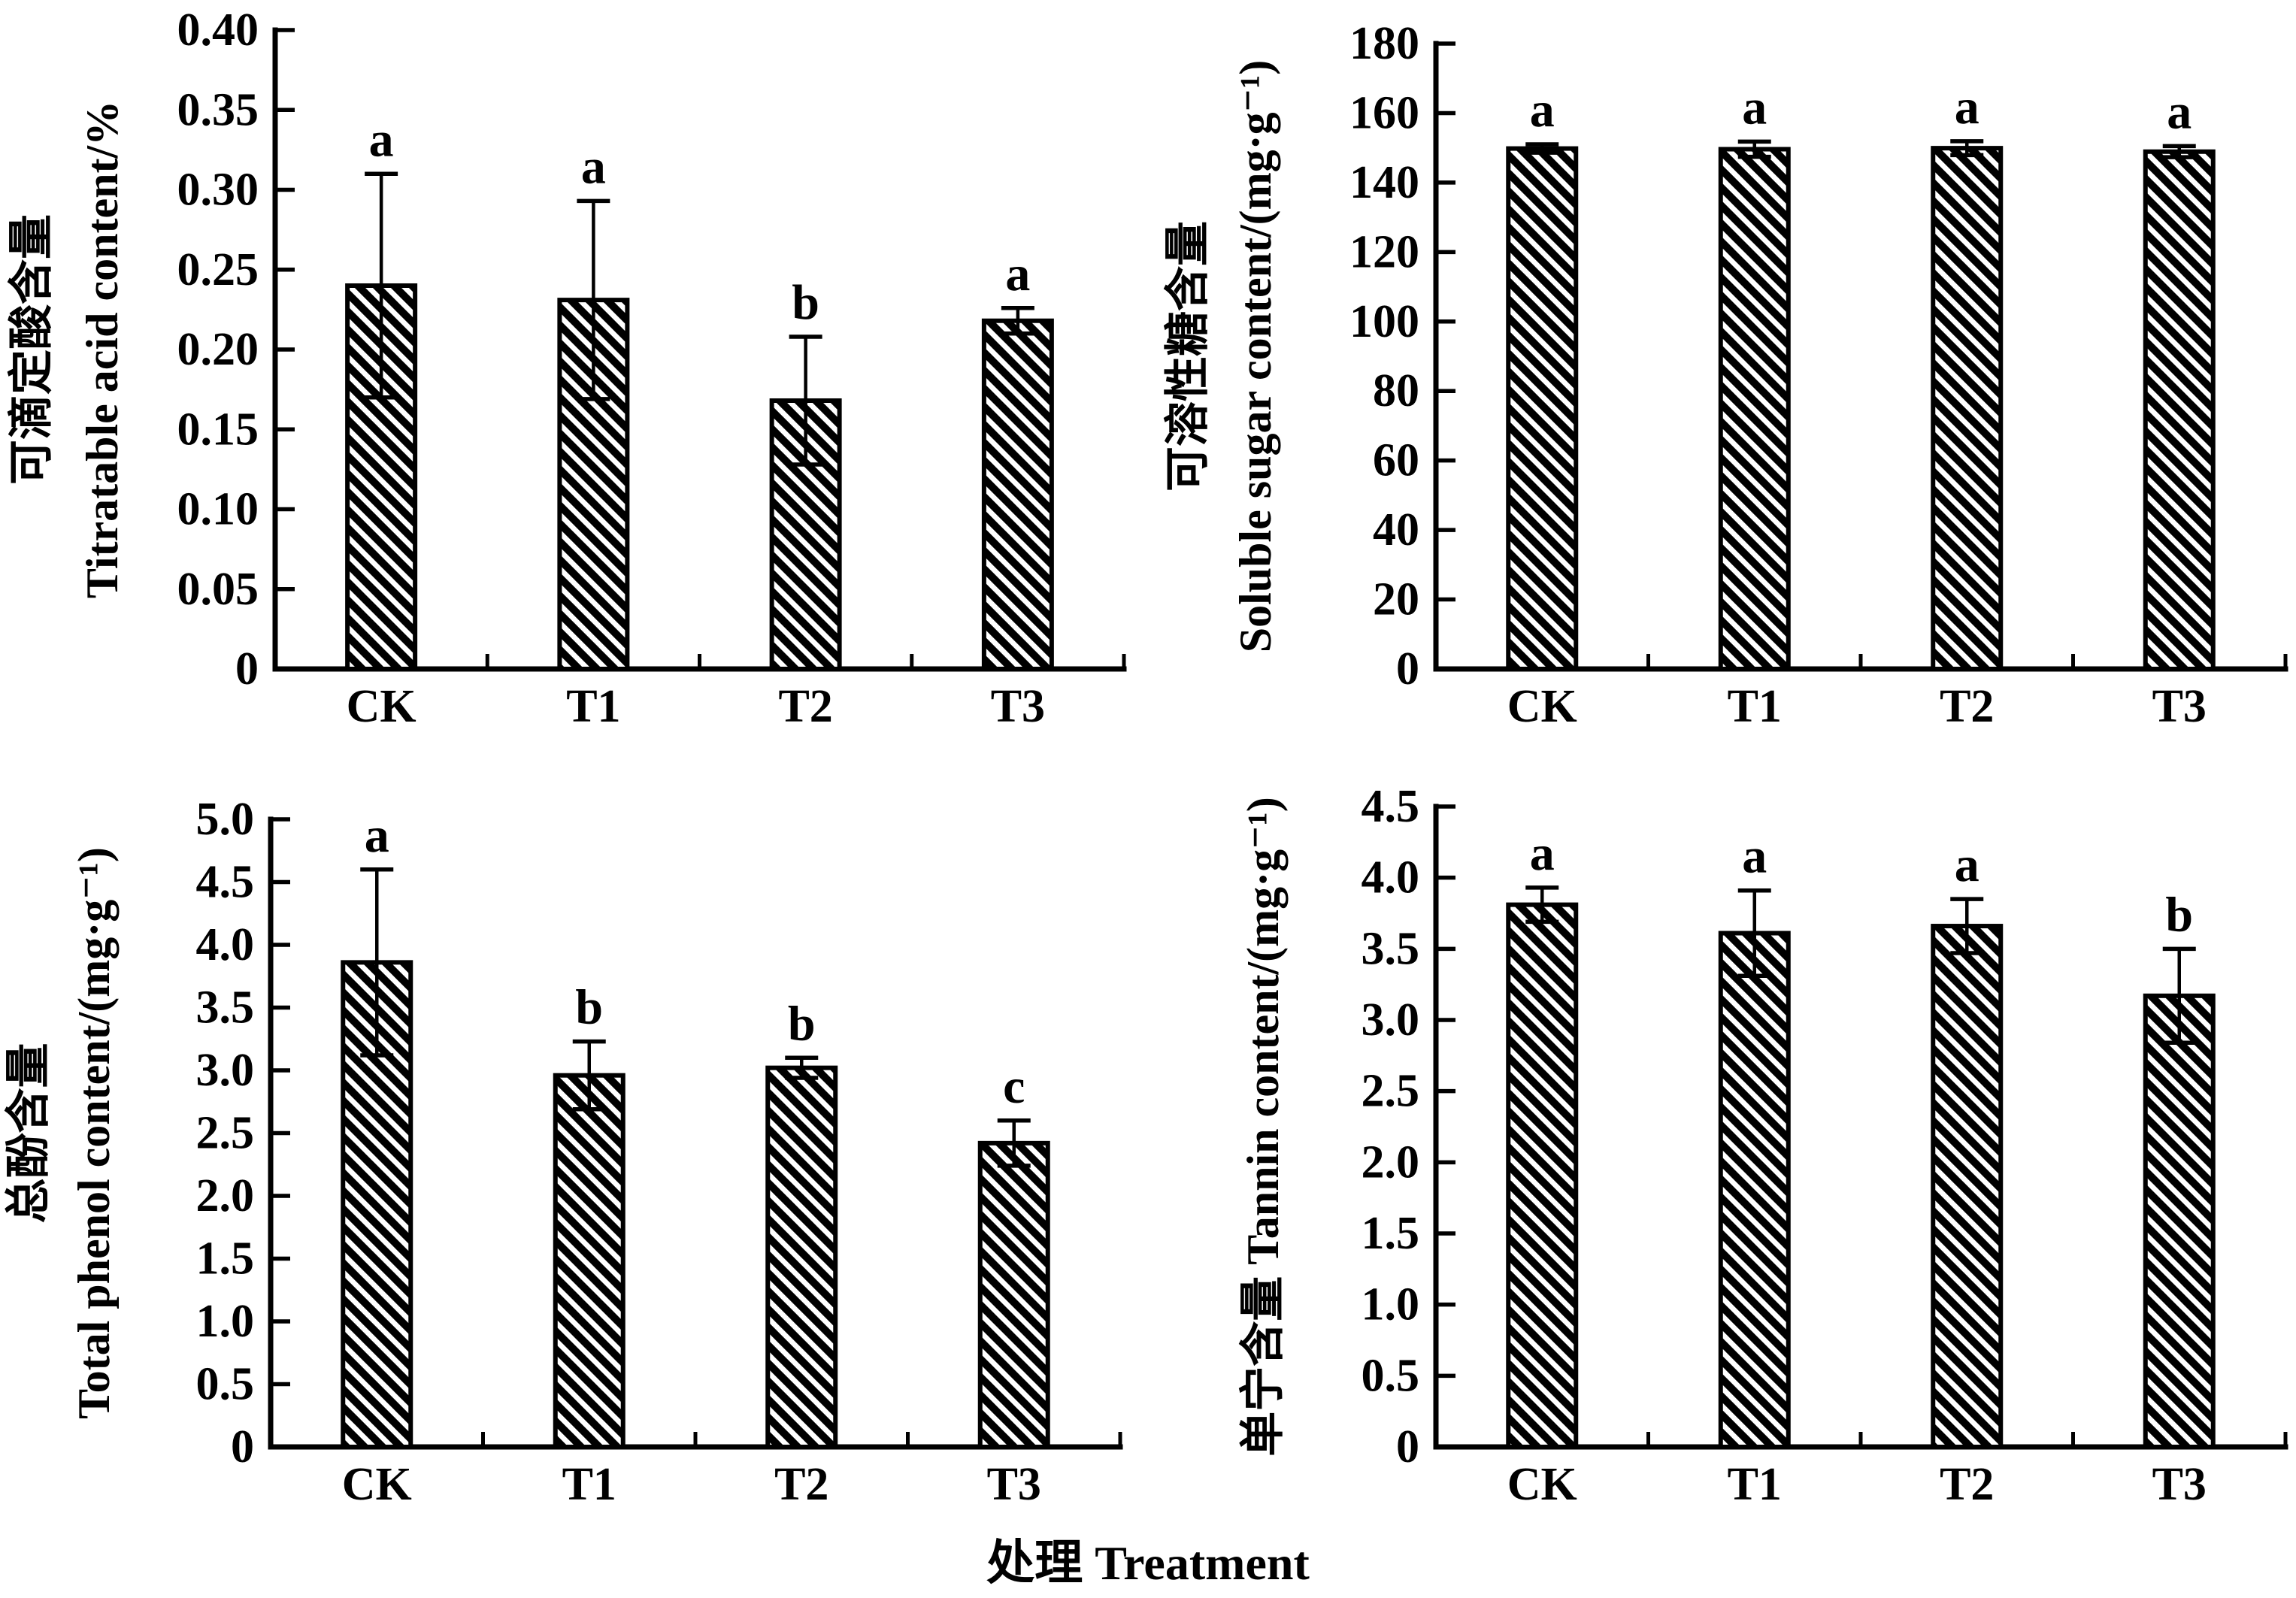  What do you see at coordinates (1263, 1127) in the screenshot?
I see `y-axis-title-tannin-line1: 单宁含量 Tannin content/(mg·g⁻¹)` at bounding box center [1263, 1127].